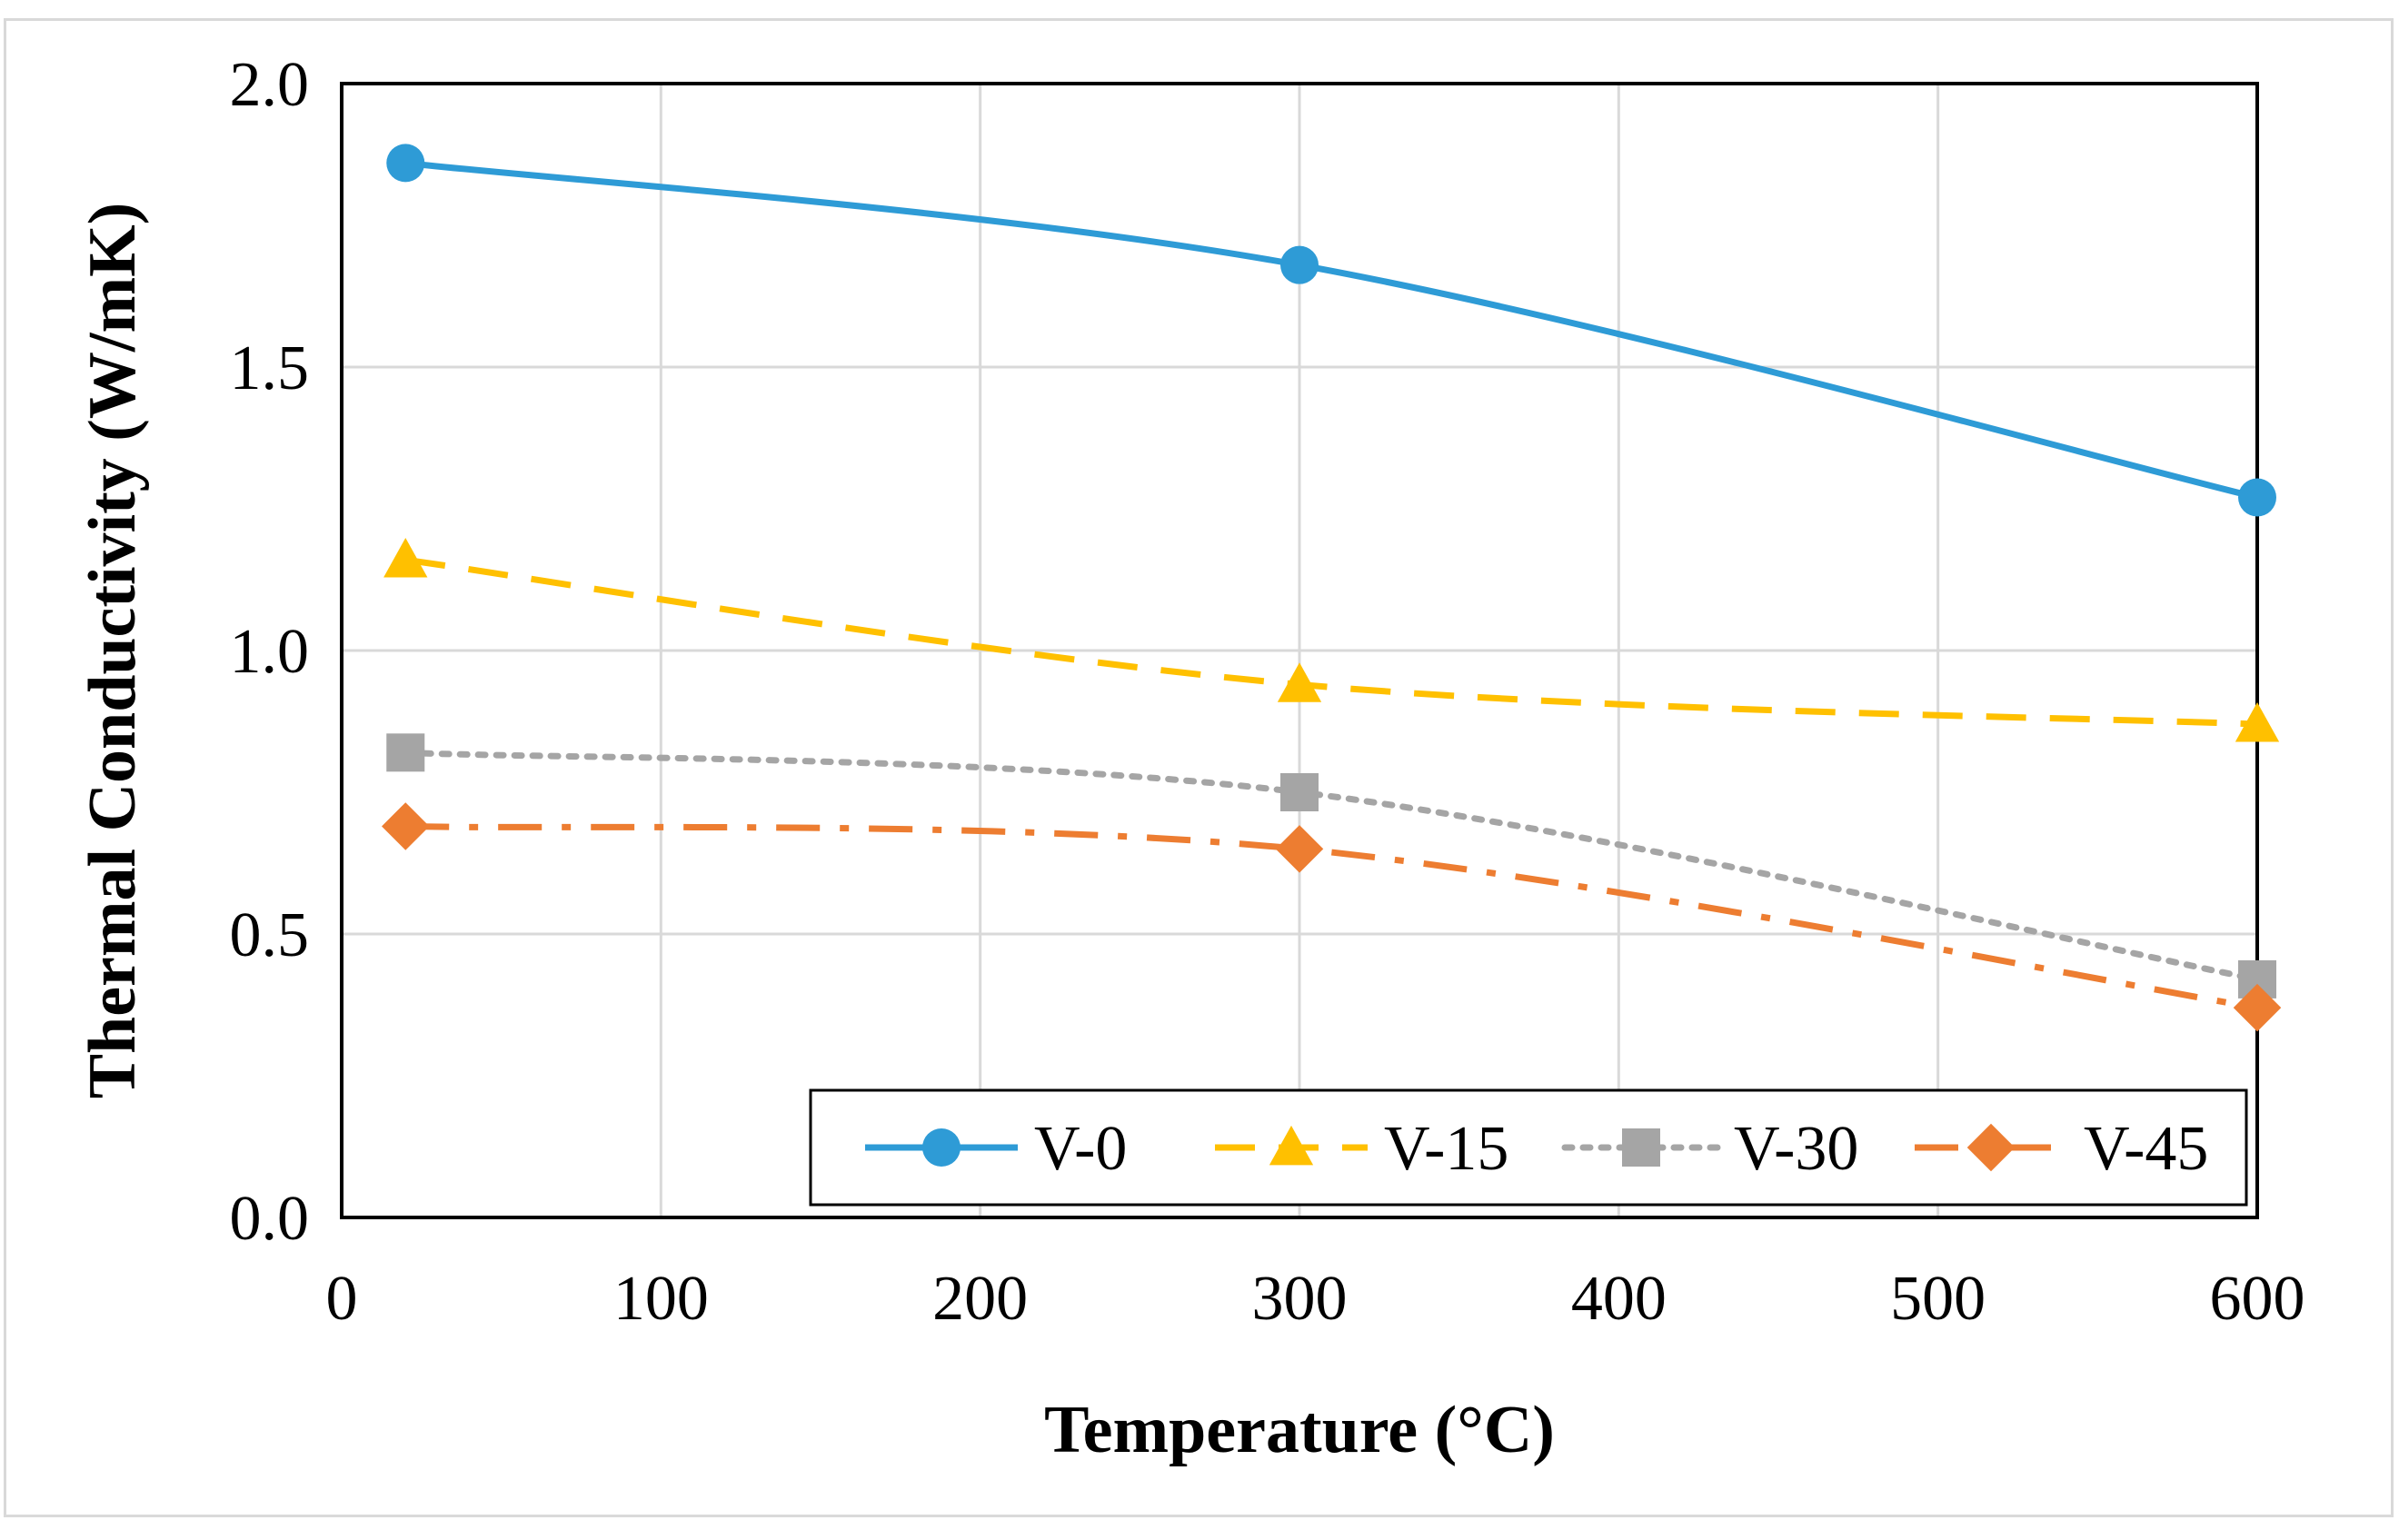 This screenshot has width=2399, height=1540. Describe the element at coordinates (342, 1299) in the screenshot. I see `x-tick-label: 0` at that location.